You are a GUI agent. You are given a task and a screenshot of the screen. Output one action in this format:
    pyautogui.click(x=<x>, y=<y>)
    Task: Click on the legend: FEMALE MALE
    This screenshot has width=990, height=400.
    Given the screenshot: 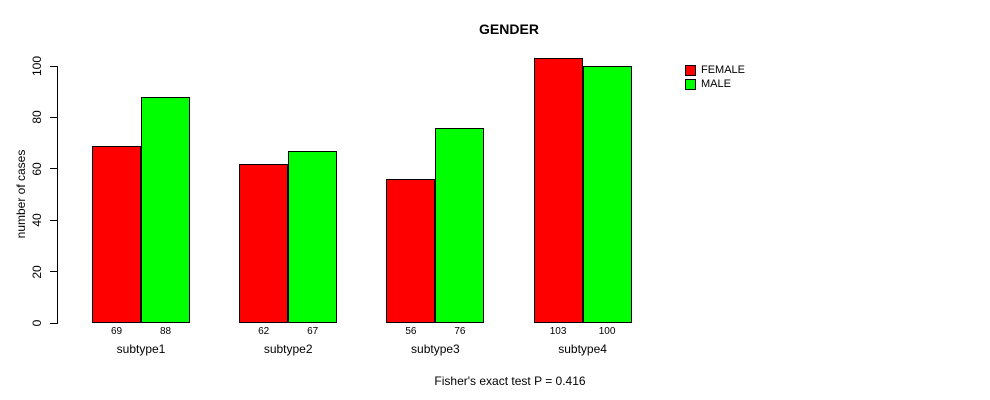 What is the action you would take?
    pyautogui.click(x=715, y=77)
    